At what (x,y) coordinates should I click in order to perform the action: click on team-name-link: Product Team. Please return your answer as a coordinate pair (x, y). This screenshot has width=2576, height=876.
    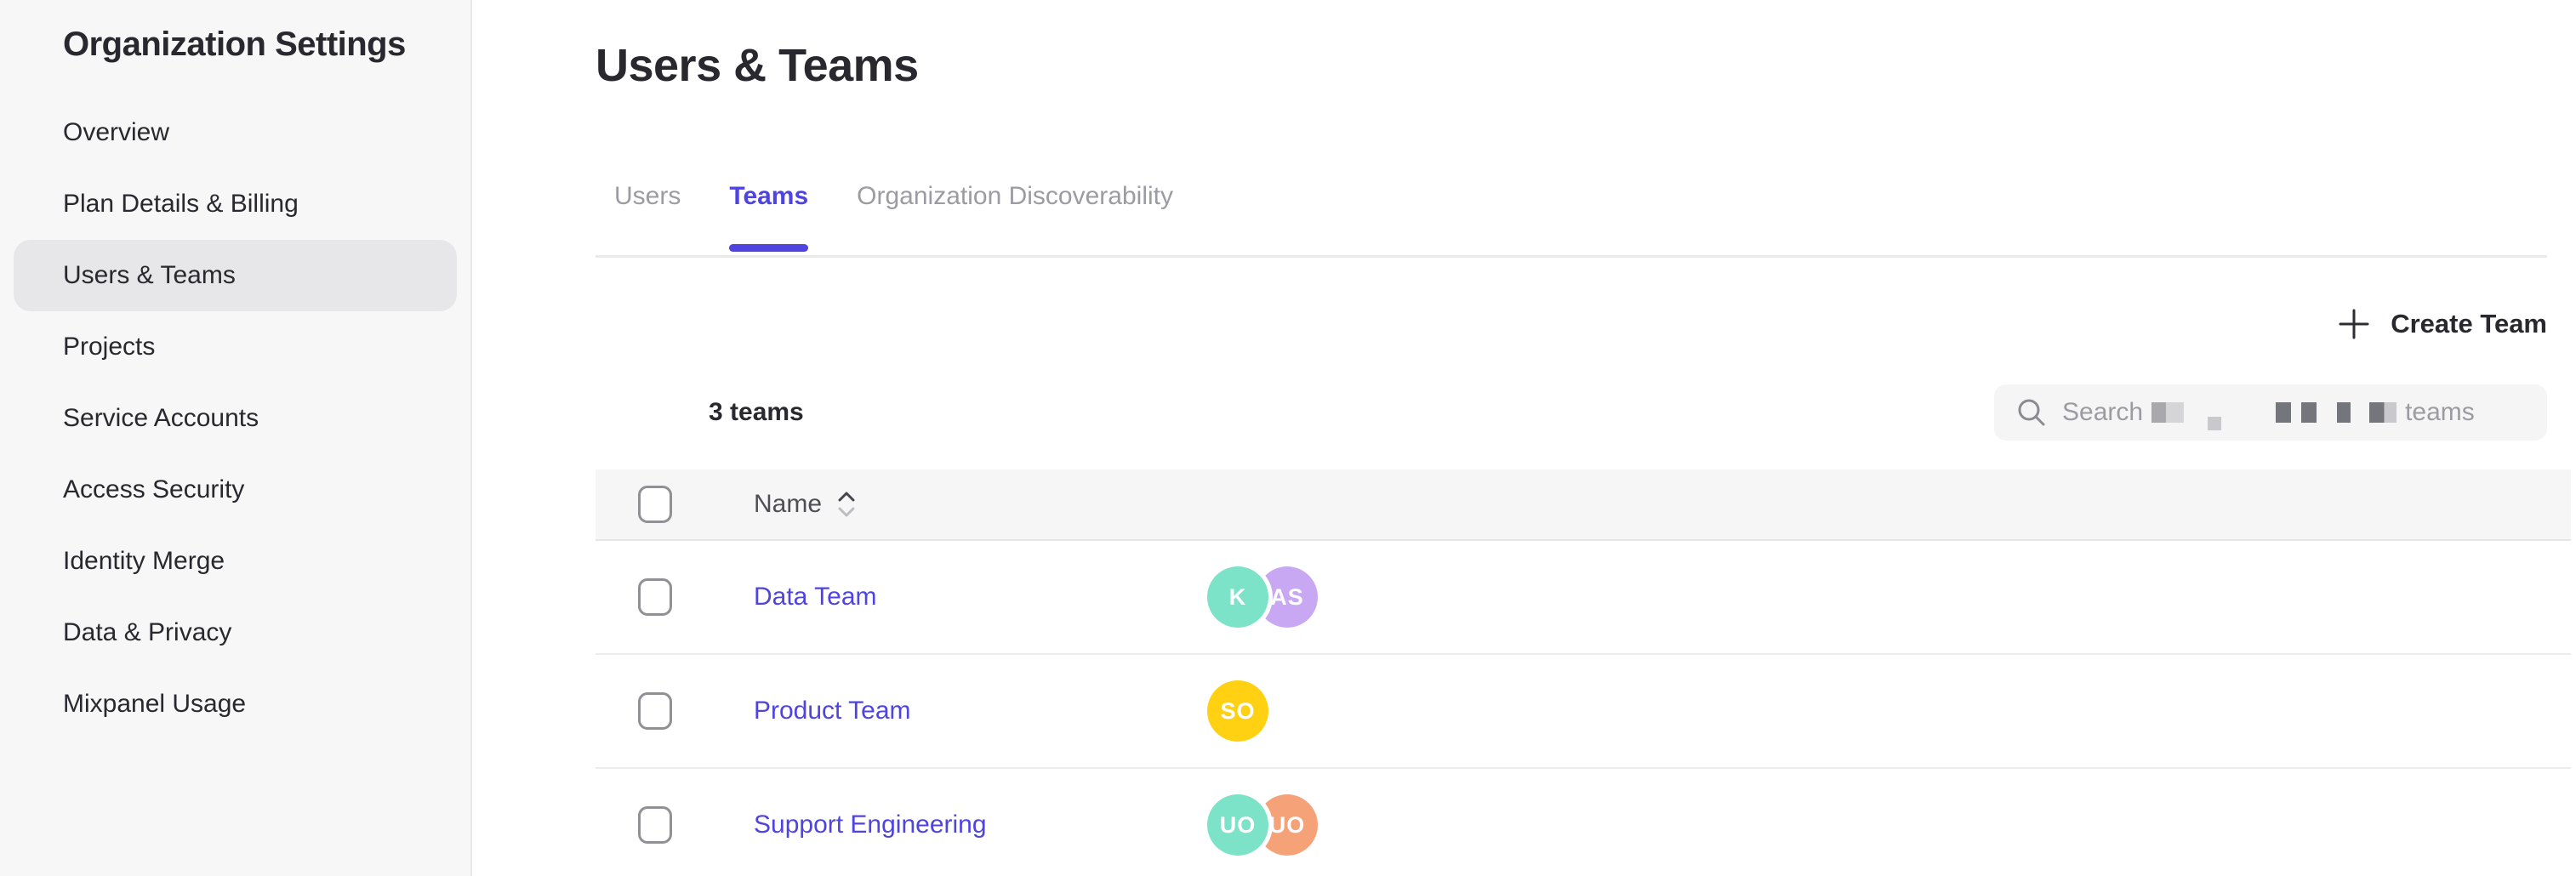
    Looking at the image, I should click on (833, 711).